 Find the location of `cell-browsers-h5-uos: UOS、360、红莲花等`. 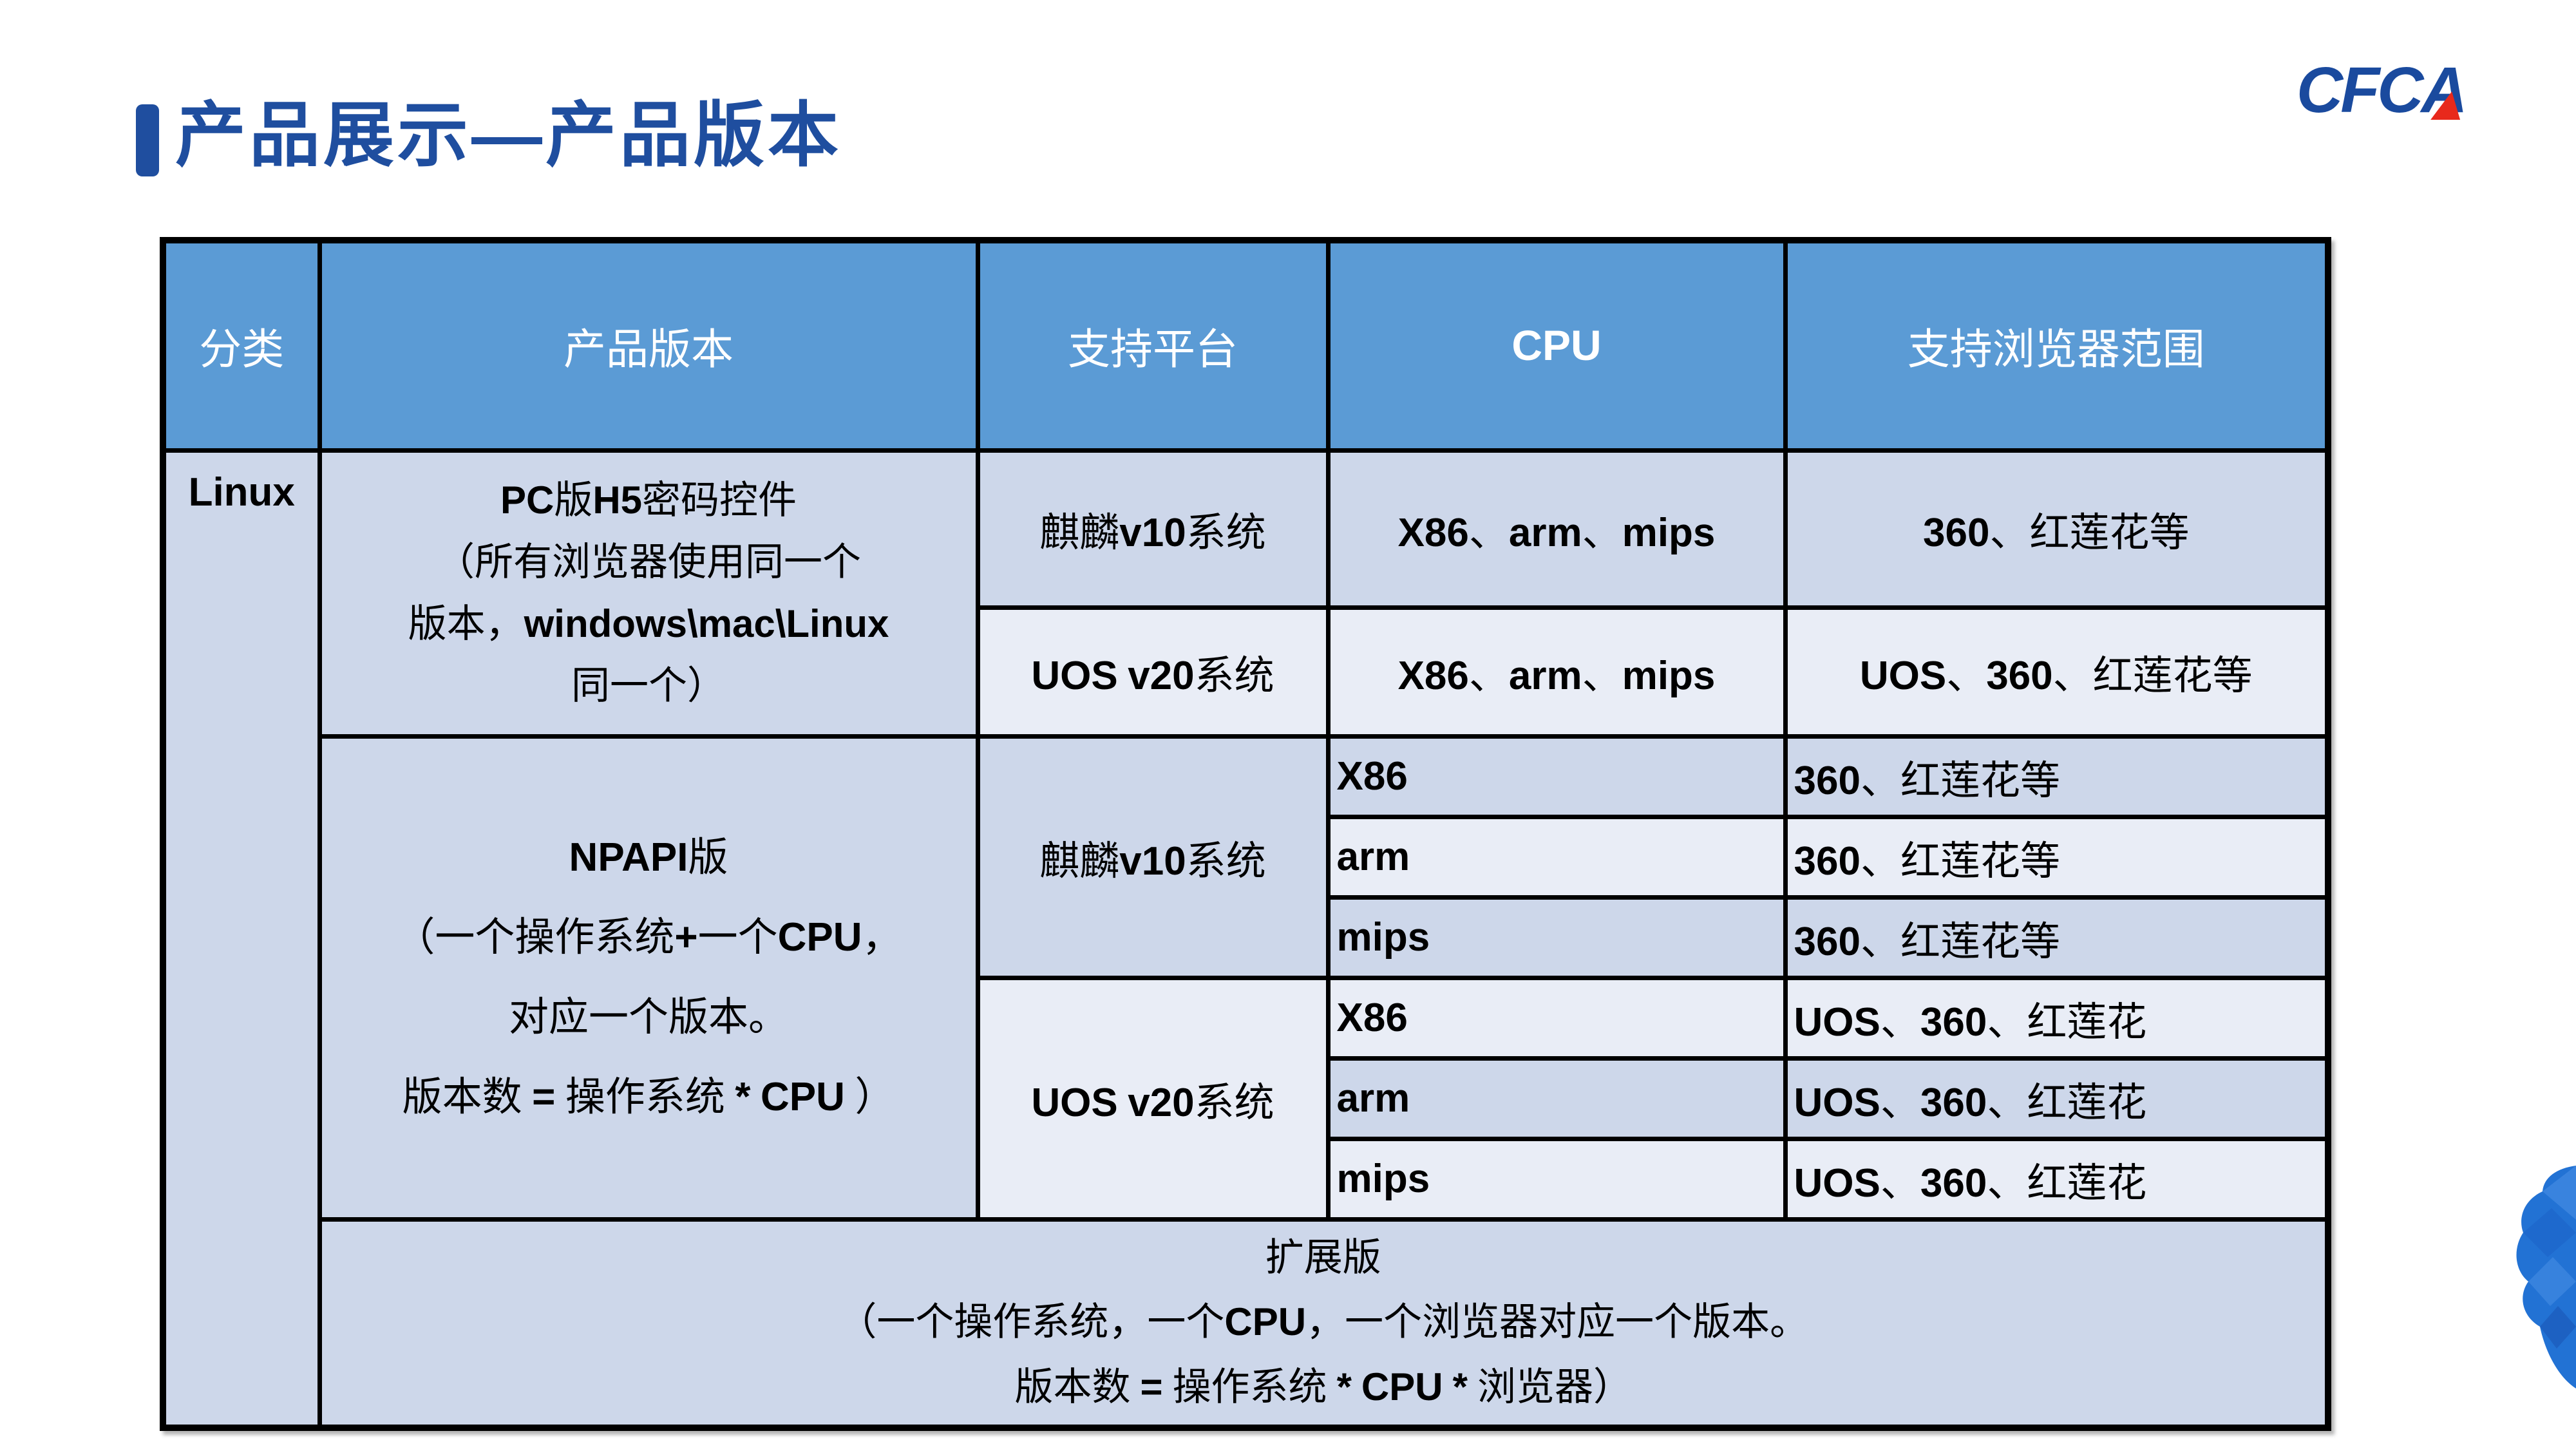

cell-browsers-h5-uos: UOS、360、红莲花等 is located at coordinates (2057, 672).